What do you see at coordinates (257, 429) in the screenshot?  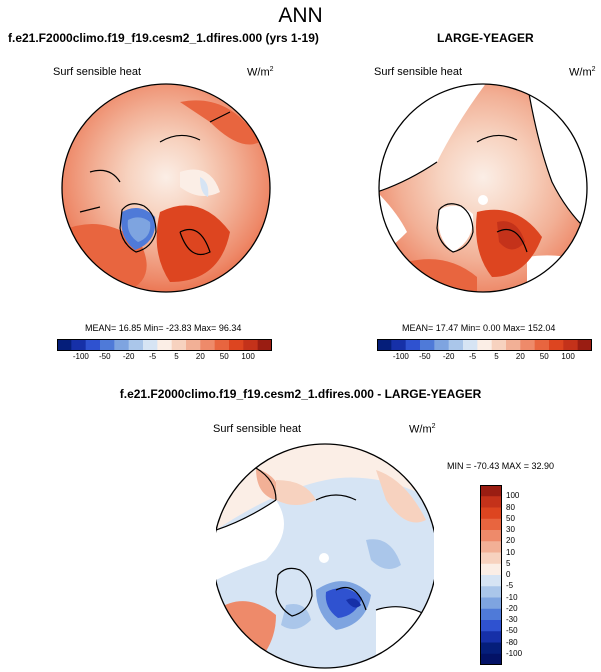 I see `diff-variable-label: Surf sensible heat` at bounding box center [257, 429].